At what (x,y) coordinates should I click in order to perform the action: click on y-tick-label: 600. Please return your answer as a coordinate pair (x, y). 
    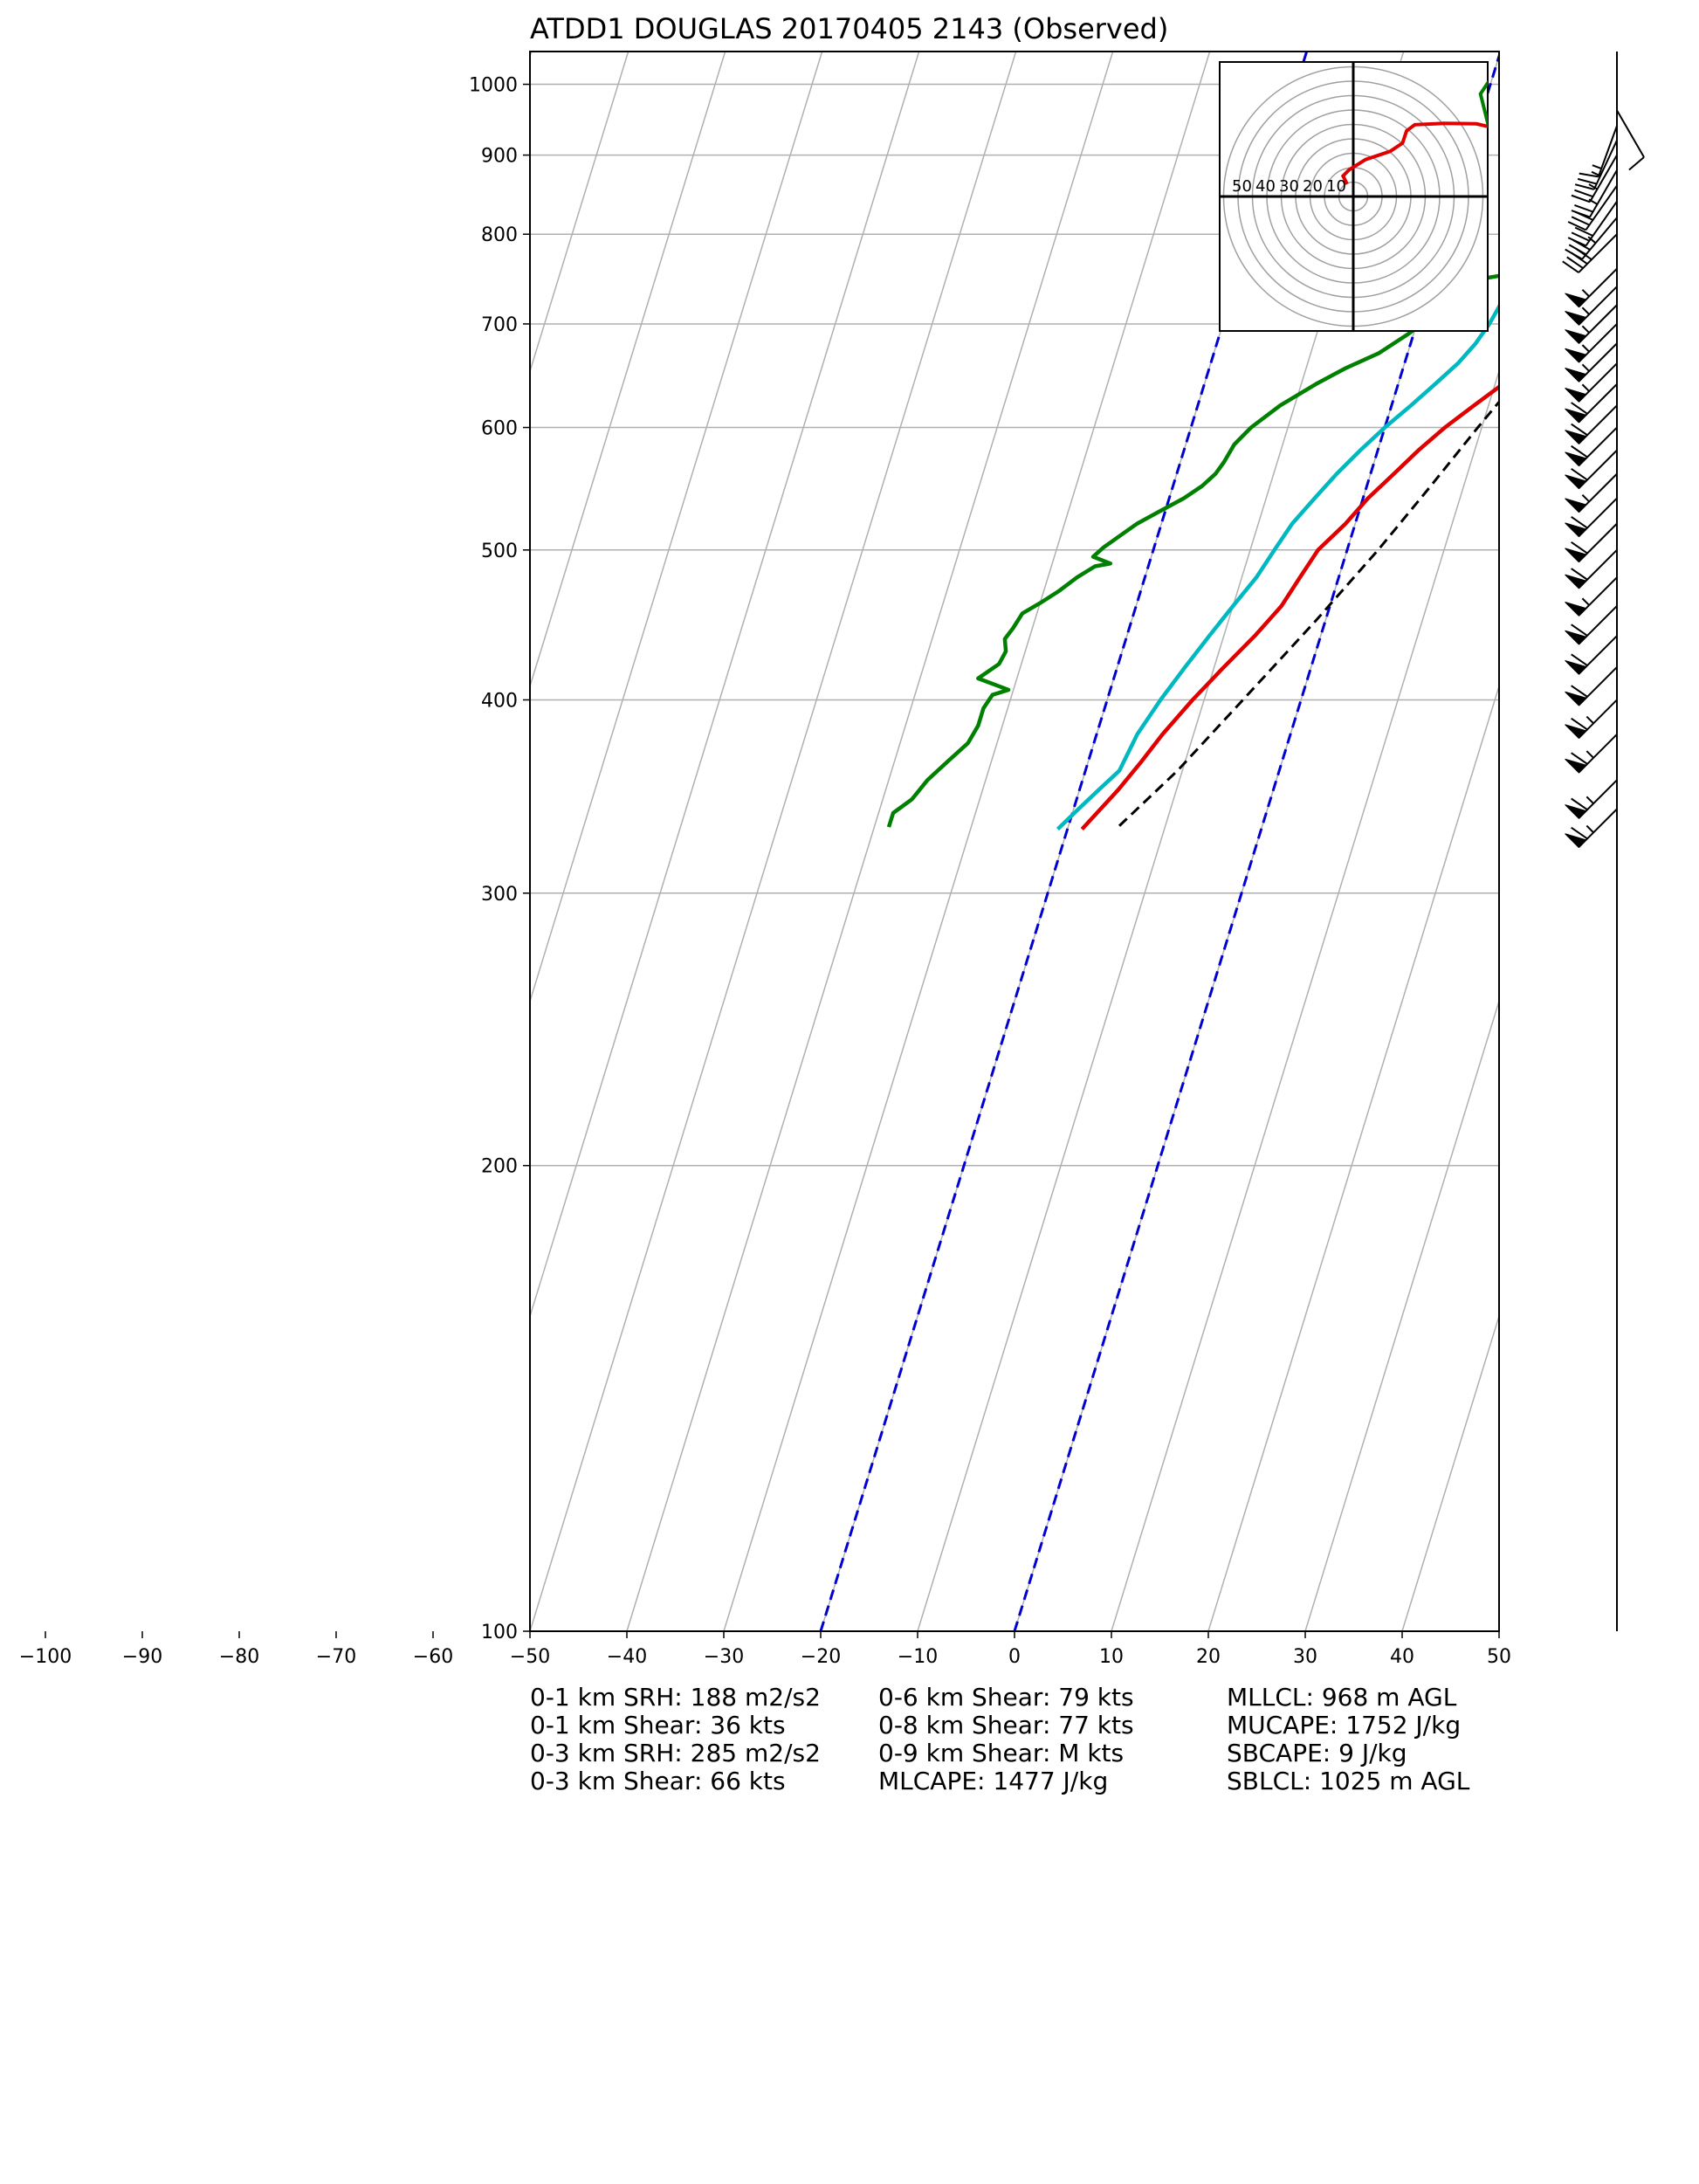
    Looking at the image, I should click on (499, 429).